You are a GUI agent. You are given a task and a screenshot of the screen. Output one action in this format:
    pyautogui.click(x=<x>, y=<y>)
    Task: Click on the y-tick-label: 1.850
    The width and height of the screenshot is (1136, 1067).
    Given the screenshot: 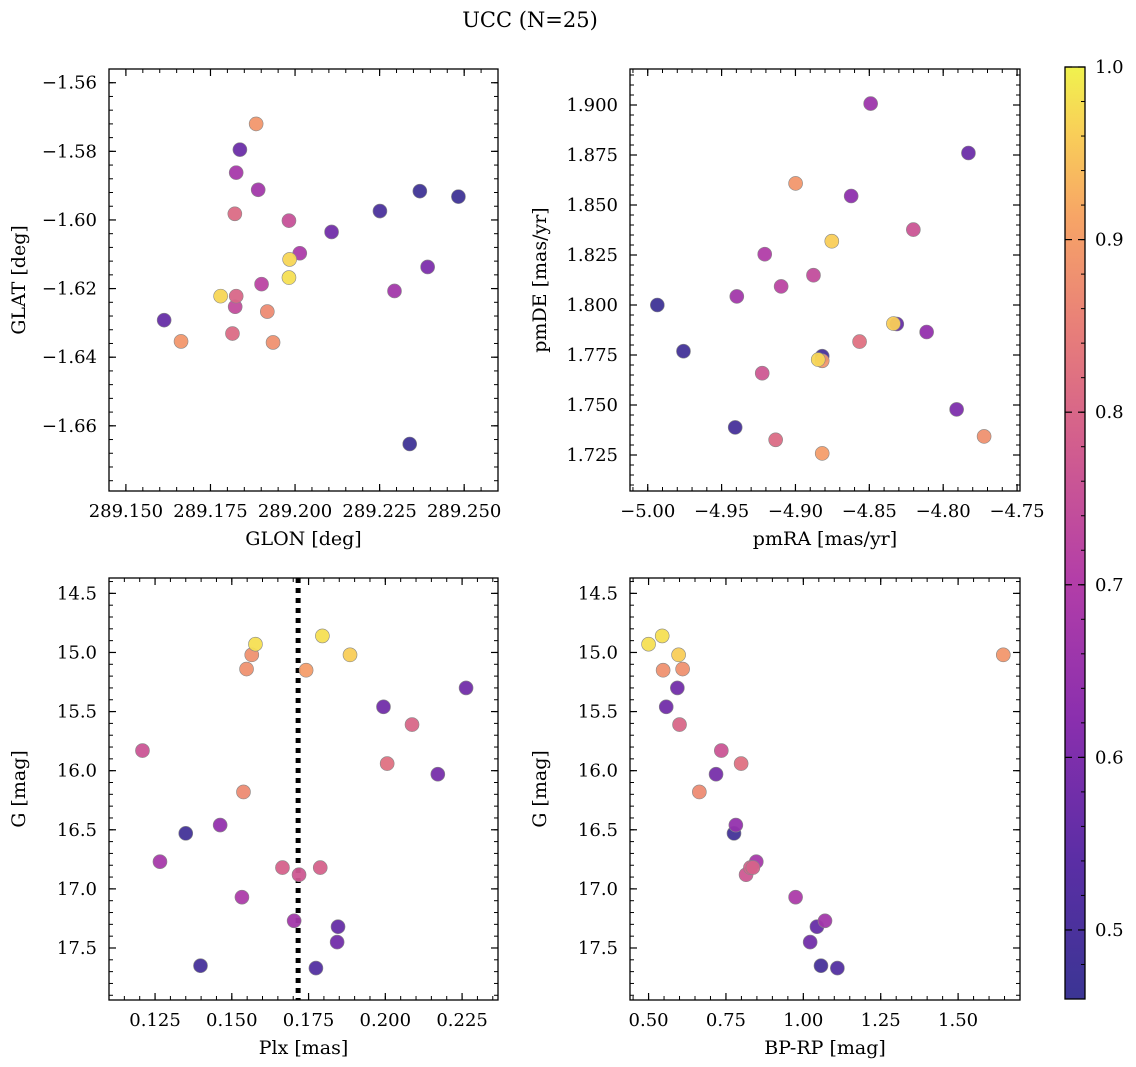 What is the action you would take?
    pyautogui.click(x=592, y=205)
    